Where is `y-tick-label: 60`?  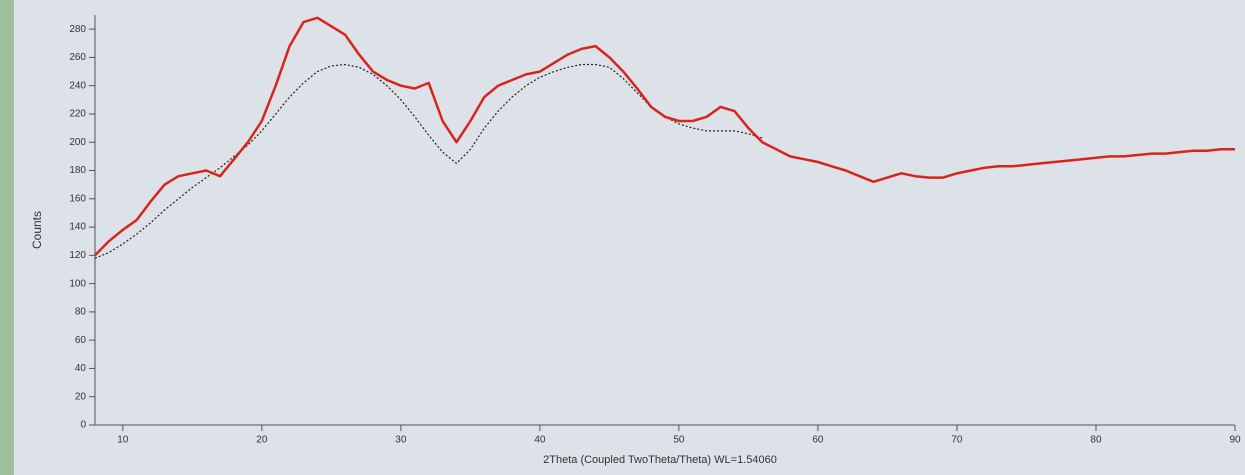 y-tick-label: 60 is located at coordinates (81, 340).